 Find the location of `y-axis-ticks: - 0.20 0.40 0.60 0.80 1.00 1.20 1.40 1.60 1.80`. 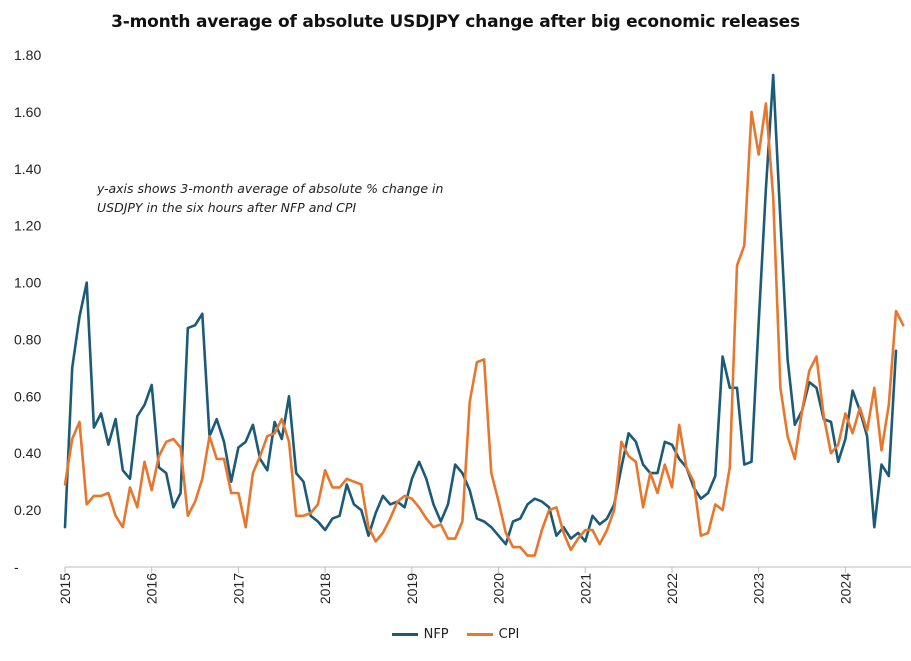

y-axis-ticks: - 0.20 0.40 0.60 0.80 1.00 1.20 1.40 1.60 1.80 is located at coordinates (27, 311).